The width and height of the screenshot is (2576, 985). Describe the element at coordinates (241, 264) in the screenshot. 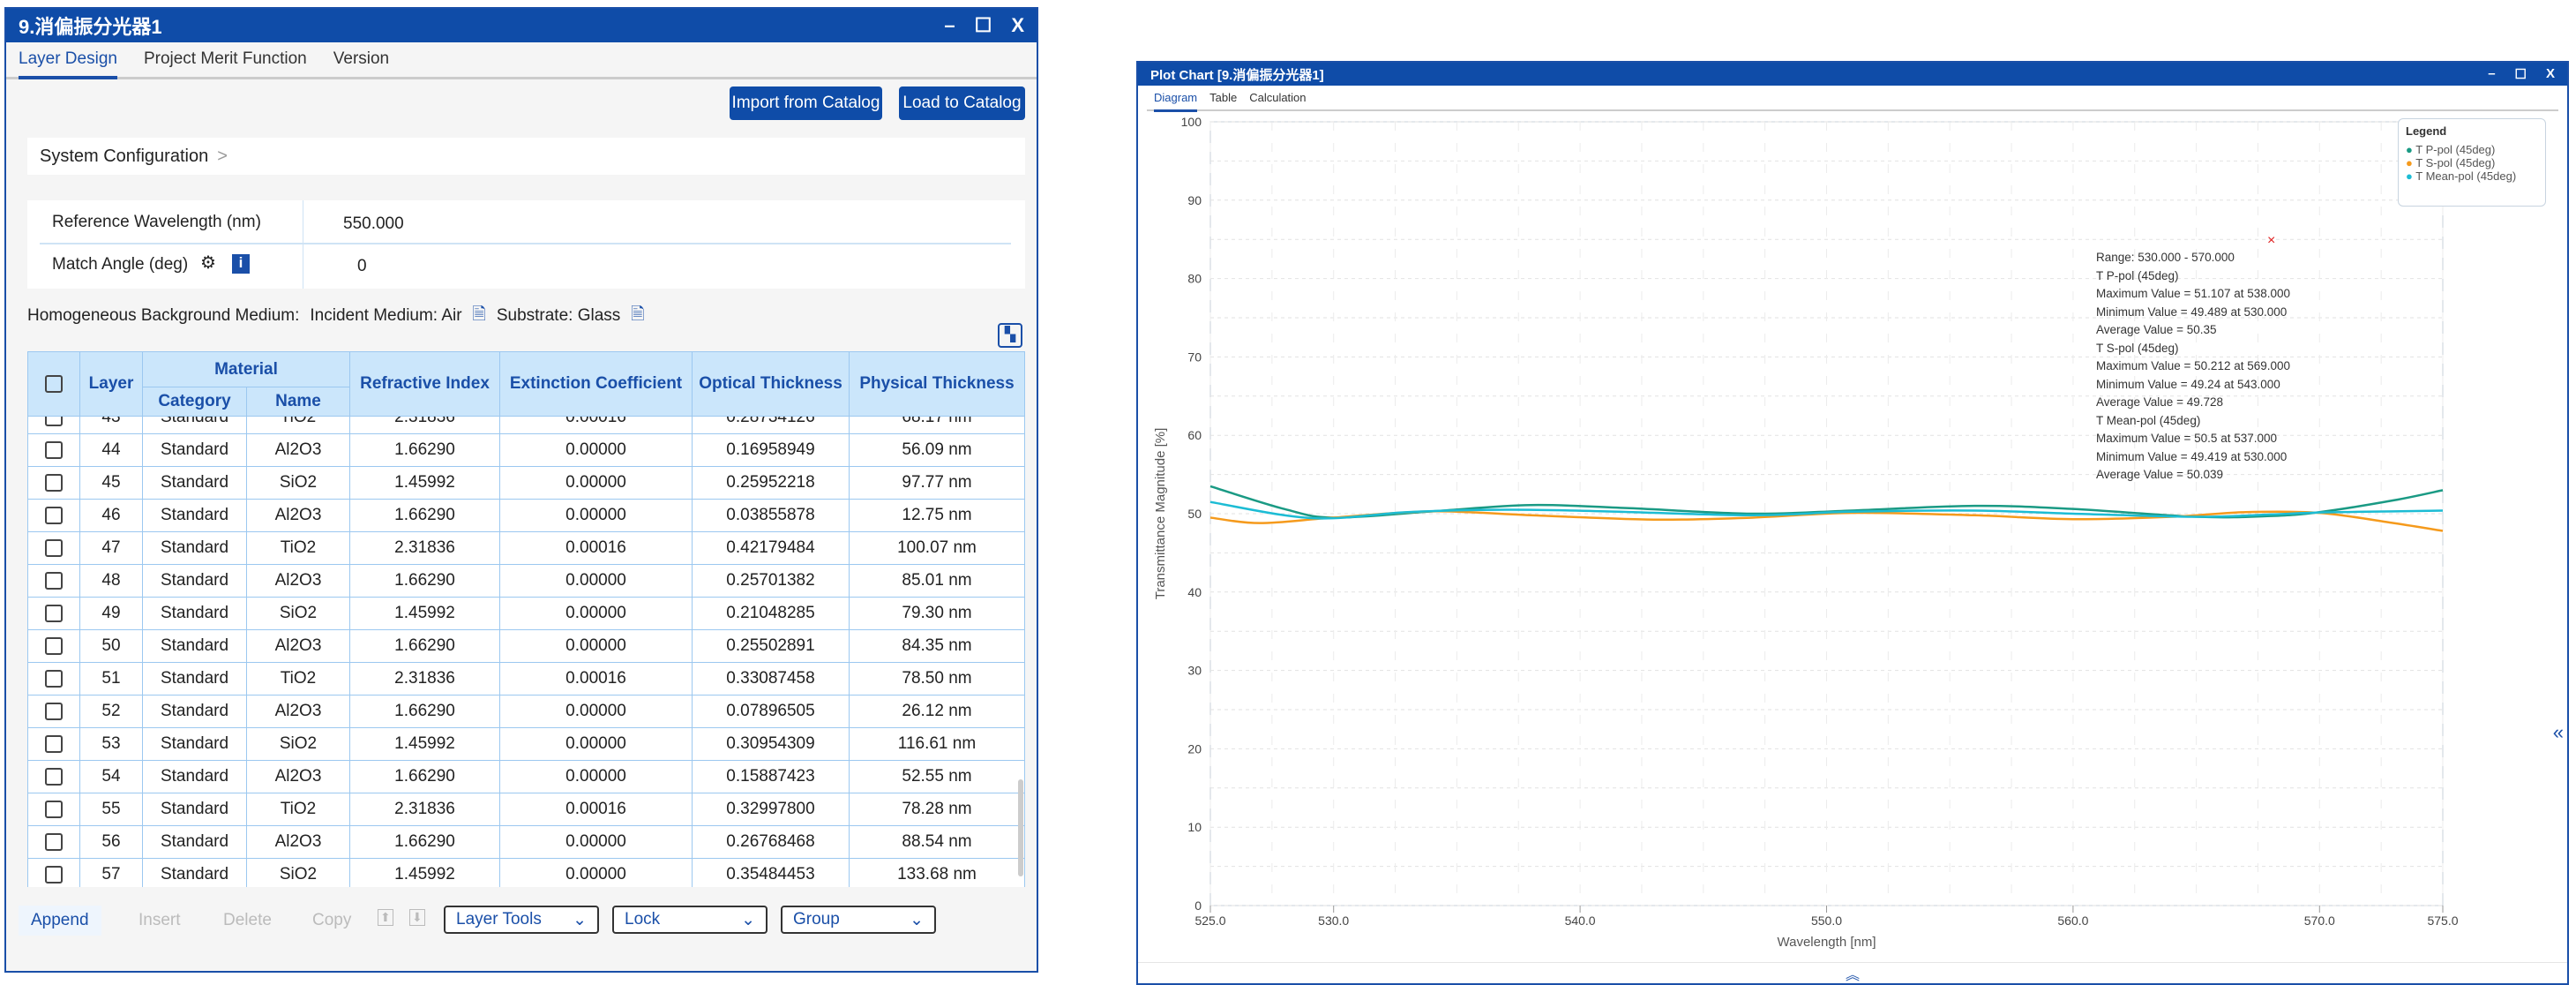

I see `info-icon: i` at that location.